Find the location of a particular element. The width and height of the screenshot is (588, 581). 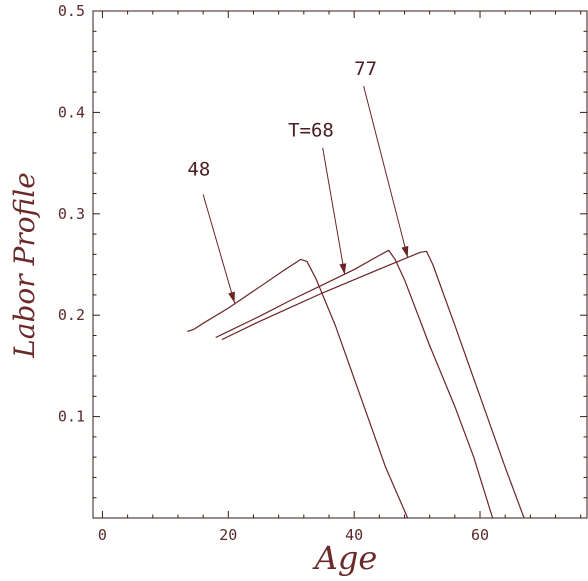

x-axis-title: Age is located at coordinates (345, 558).